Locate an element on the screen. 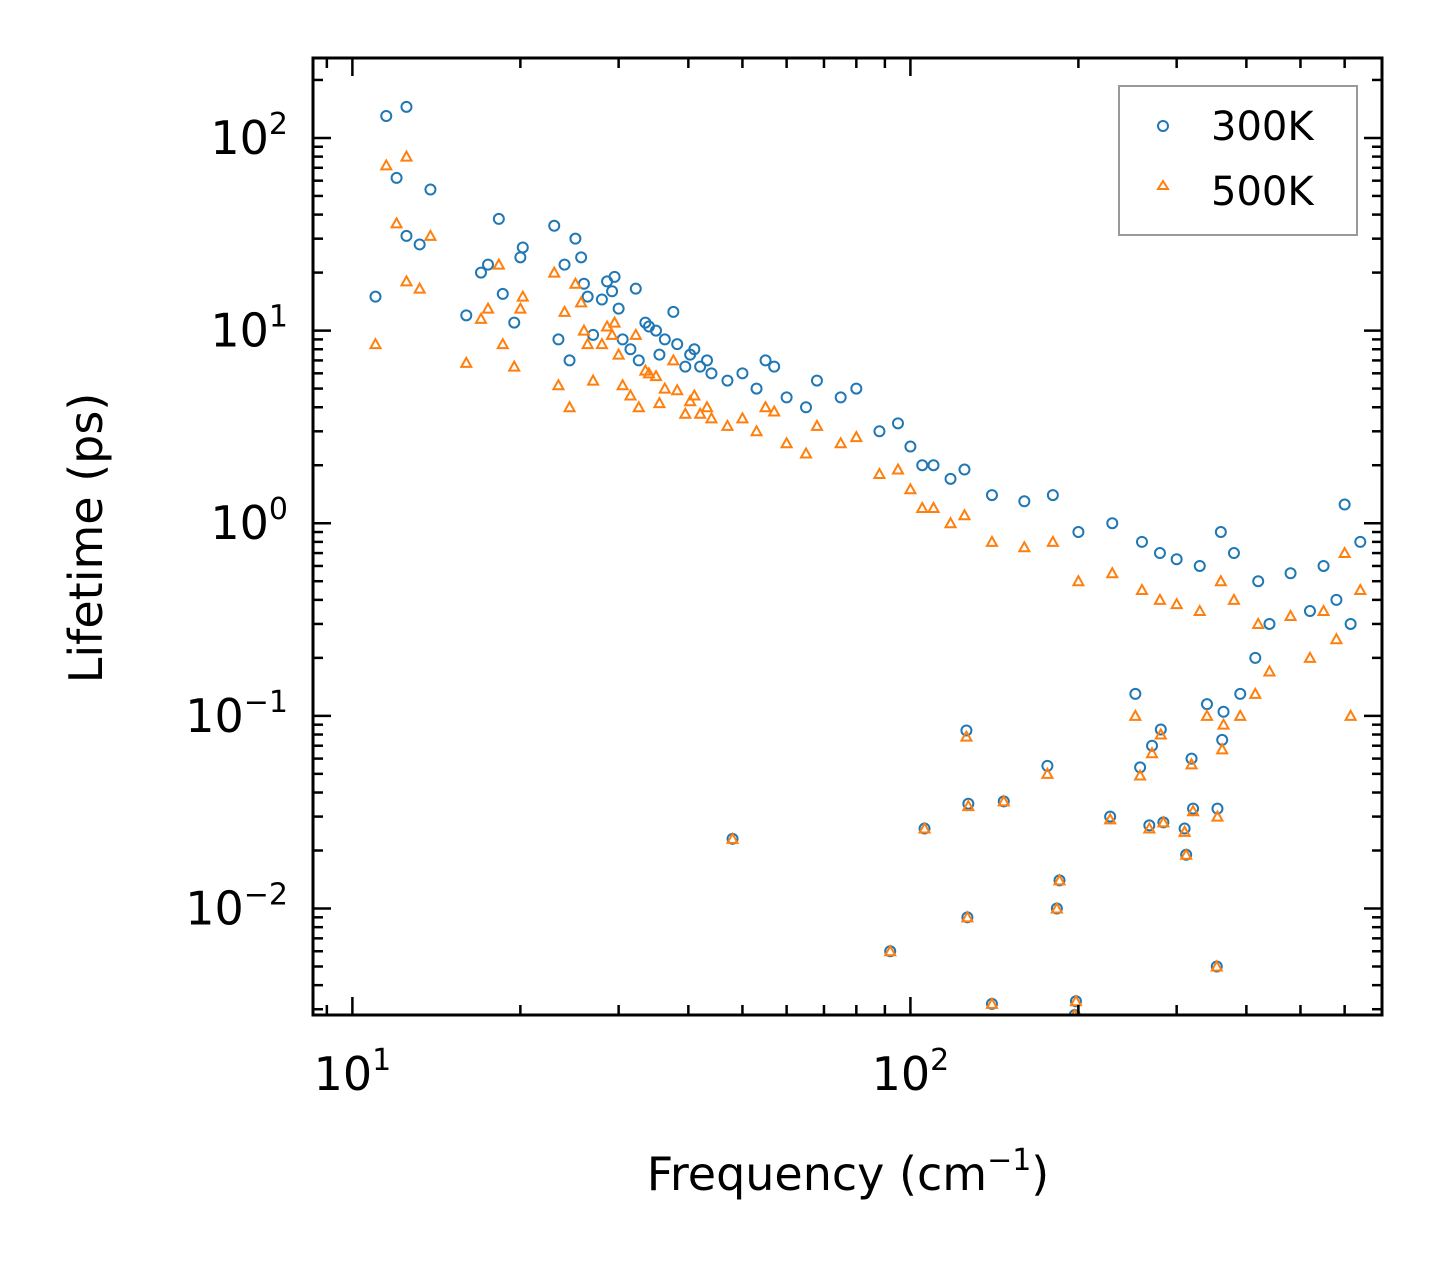 The width and height of the screenshot is (1442, 1270). legend: 300K 500K is located at coordinates (1238, 160).